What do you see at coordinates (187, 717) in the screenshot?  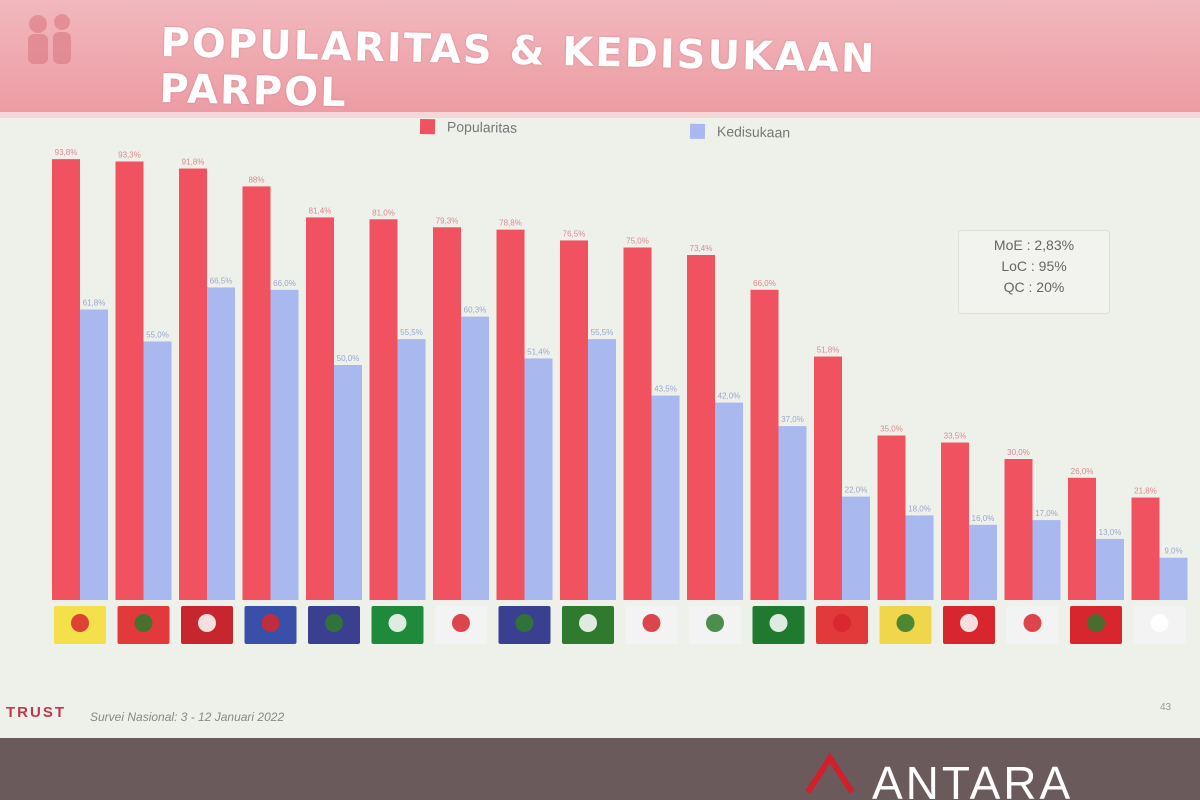 I see `survey-note: Survei Nasional: 3 - 12 Januari 2022` at bounding box center [187, 717].